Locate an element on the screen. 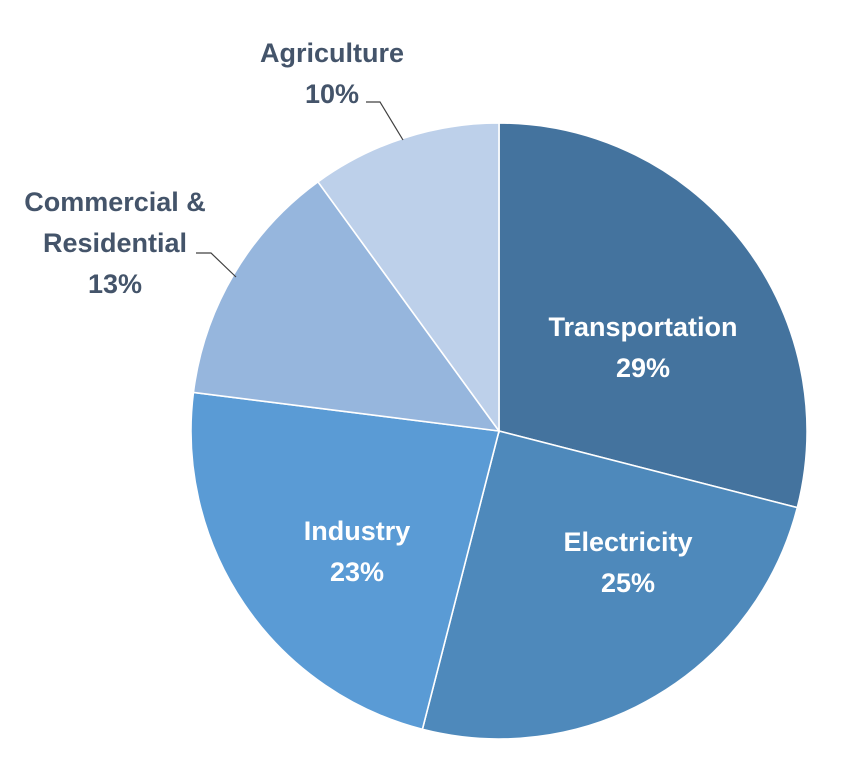  pct-electricity: 25% is located at coordinates (628, 583).